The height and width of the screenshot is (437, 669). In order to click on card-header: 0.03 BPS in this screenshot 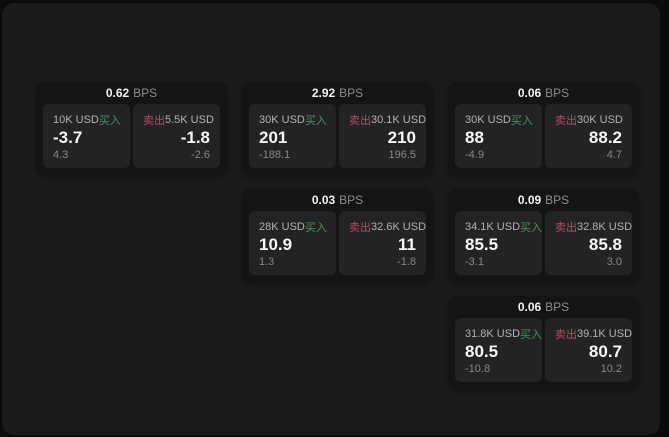, I will do `click(337, 200)`.